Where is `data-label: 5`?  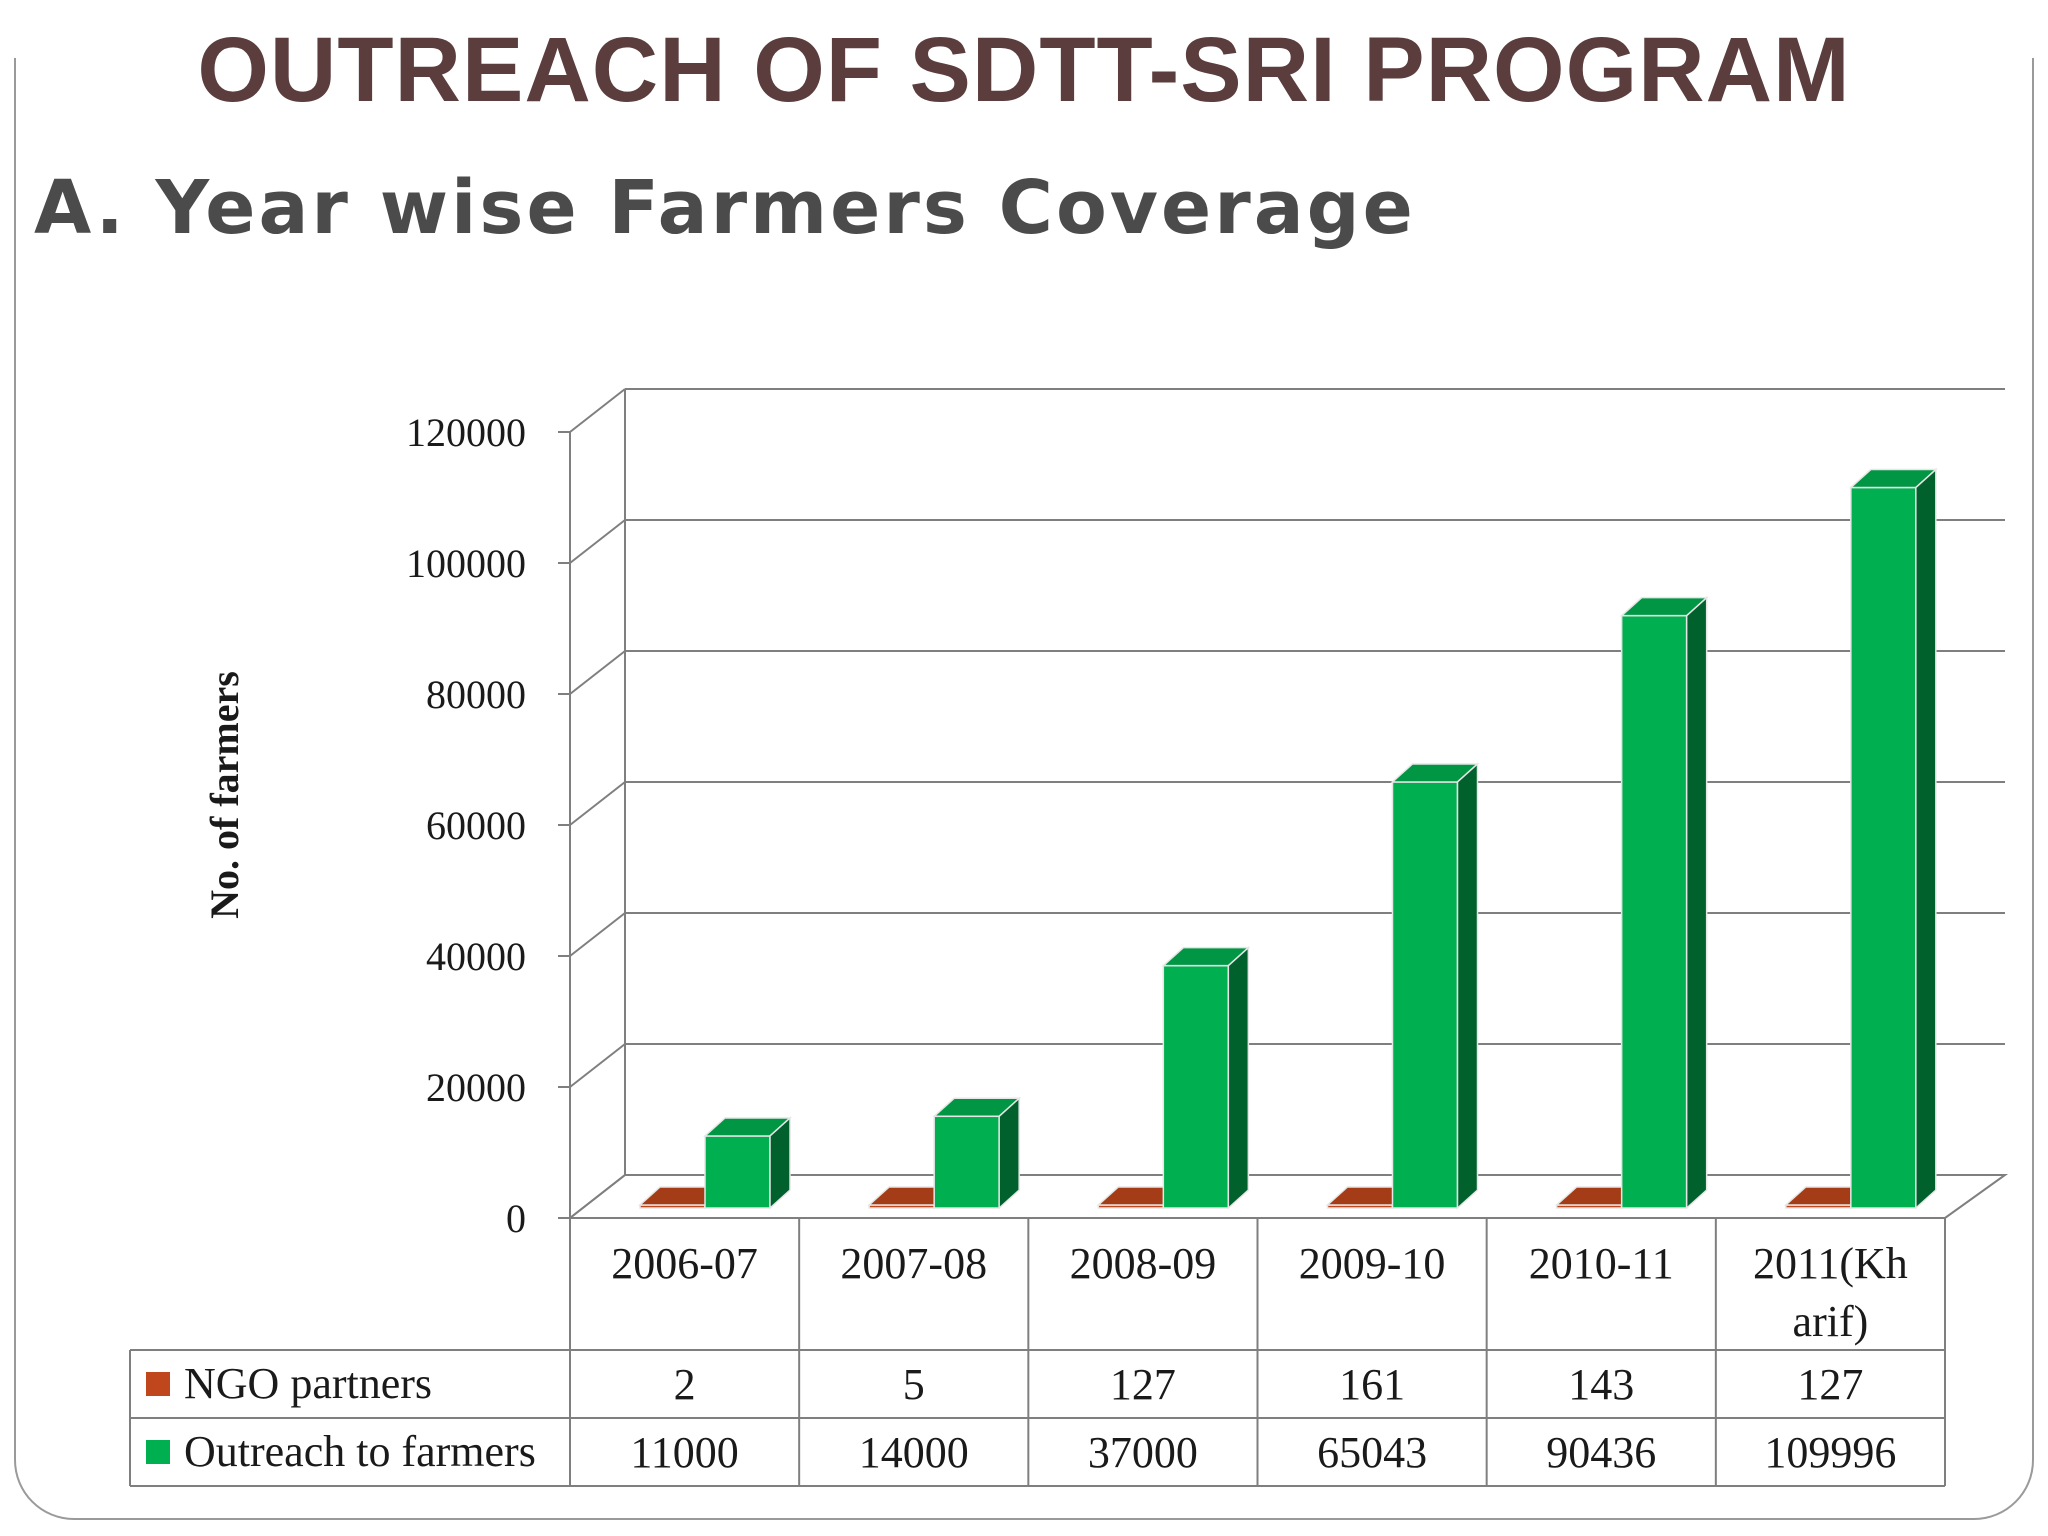
data-label: 5 is located at coordinates (914, 1384).